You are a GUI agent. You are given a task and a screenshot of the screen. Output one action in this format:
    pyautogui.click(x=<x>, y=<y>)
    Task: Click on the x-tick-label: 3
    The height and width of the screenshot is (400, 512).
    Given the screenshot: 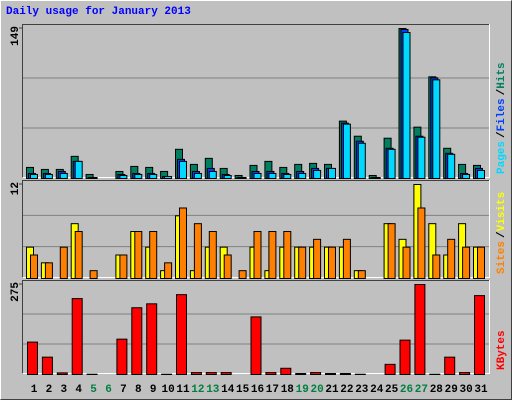 What is the action you would take?
    pyautogui.click(x=63, y=390)
    